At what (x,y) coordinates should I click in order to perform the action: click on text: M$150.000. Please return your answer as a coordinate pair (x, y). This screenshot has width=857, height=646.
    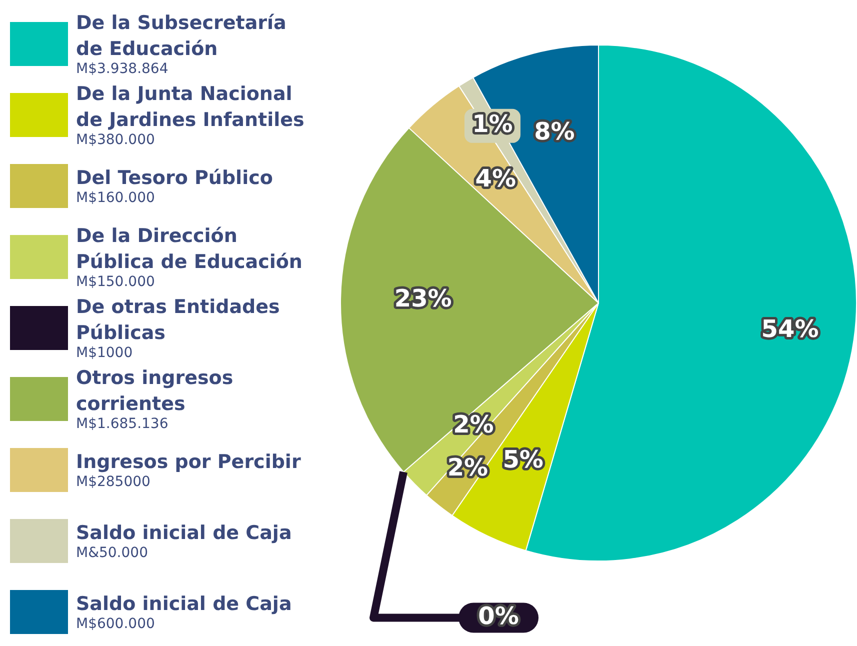
    Looking at the image, I should click on (116, 282).